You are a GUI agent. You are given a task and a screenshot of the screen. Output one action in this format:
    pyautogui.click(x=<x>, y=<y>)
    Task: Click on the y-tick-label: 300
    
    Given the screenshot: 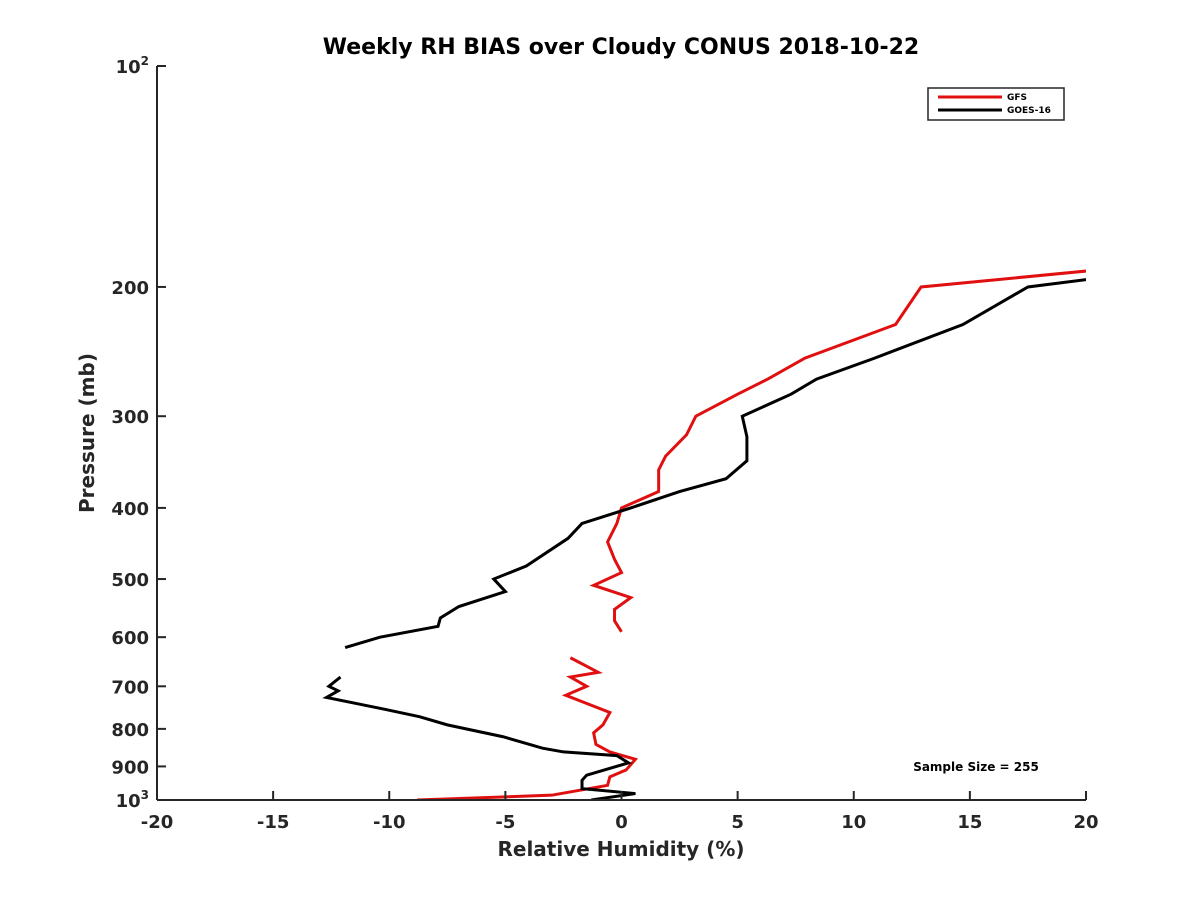 What is the action you would take?
    pyautogui.click(x=130, y=417)
    